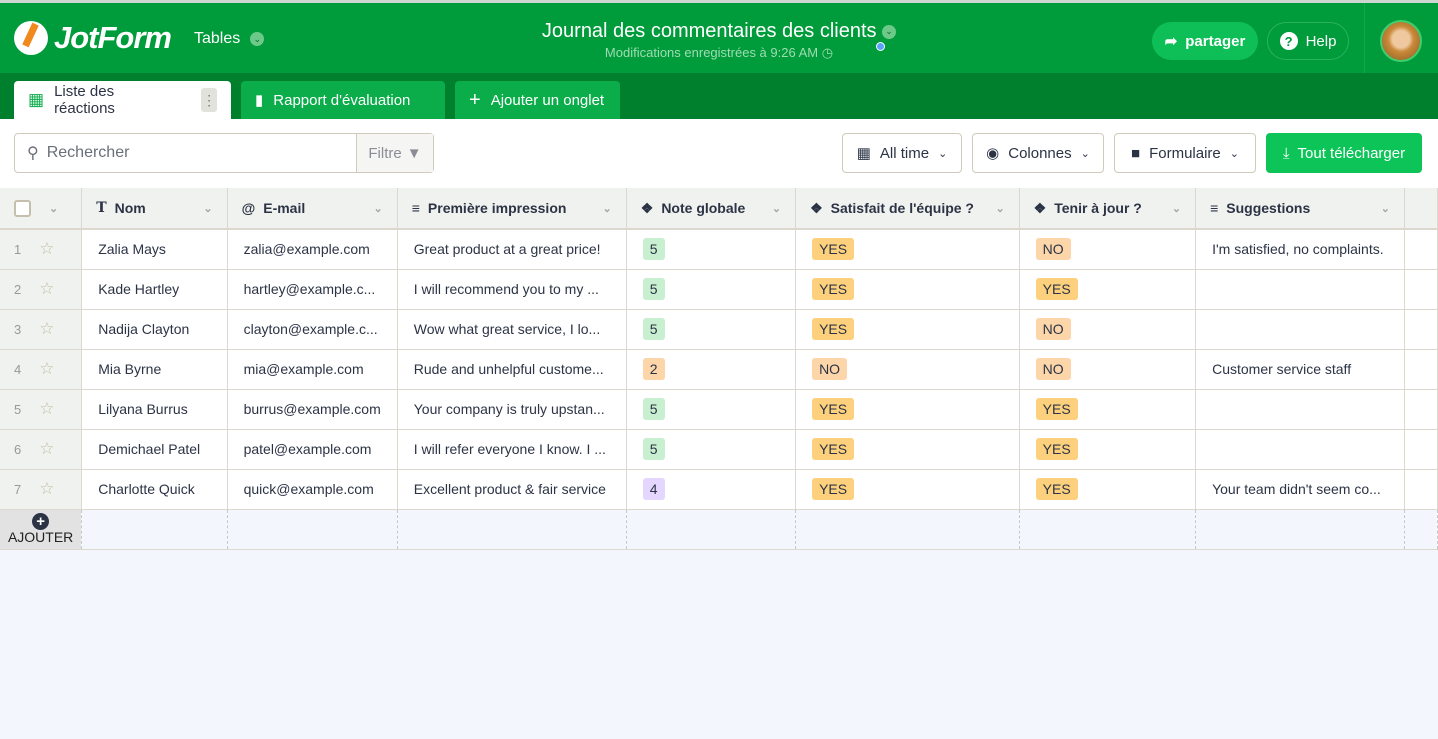  Describe the element at coordinates (1300, 209) in the screenshot. I see `column-header-suggestions: ≡ Suggestions ⌄` at that location.